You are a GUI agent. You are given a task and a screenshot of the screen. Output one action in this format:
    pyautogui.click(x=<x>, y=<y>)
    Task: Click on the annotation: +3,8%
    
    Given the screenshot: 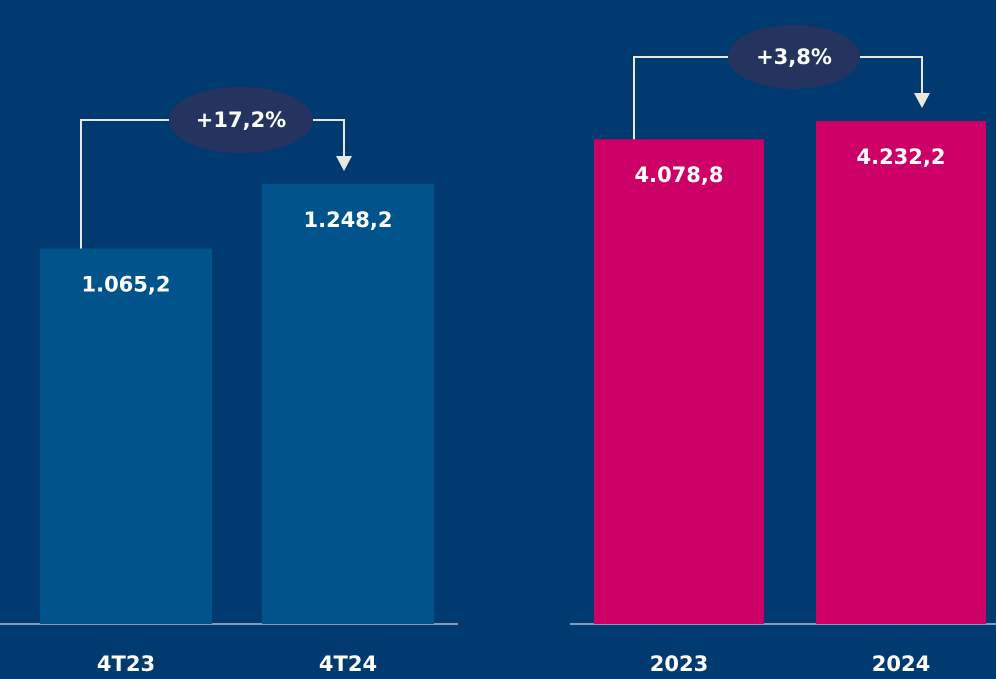 What is the action you would take?
    pyautogui.click(x=794, y=57)
    